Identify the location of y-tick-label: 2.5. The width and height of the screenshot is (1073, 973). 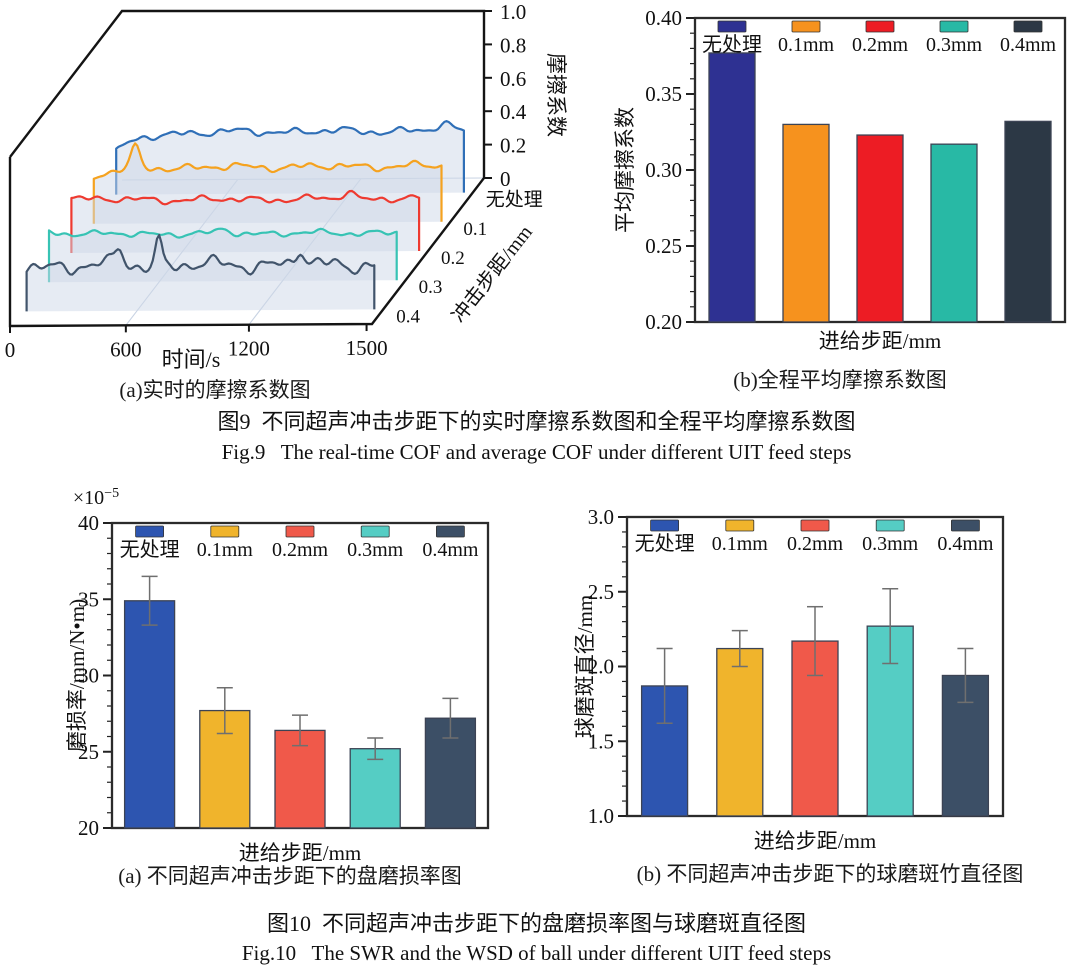
(601, 592).